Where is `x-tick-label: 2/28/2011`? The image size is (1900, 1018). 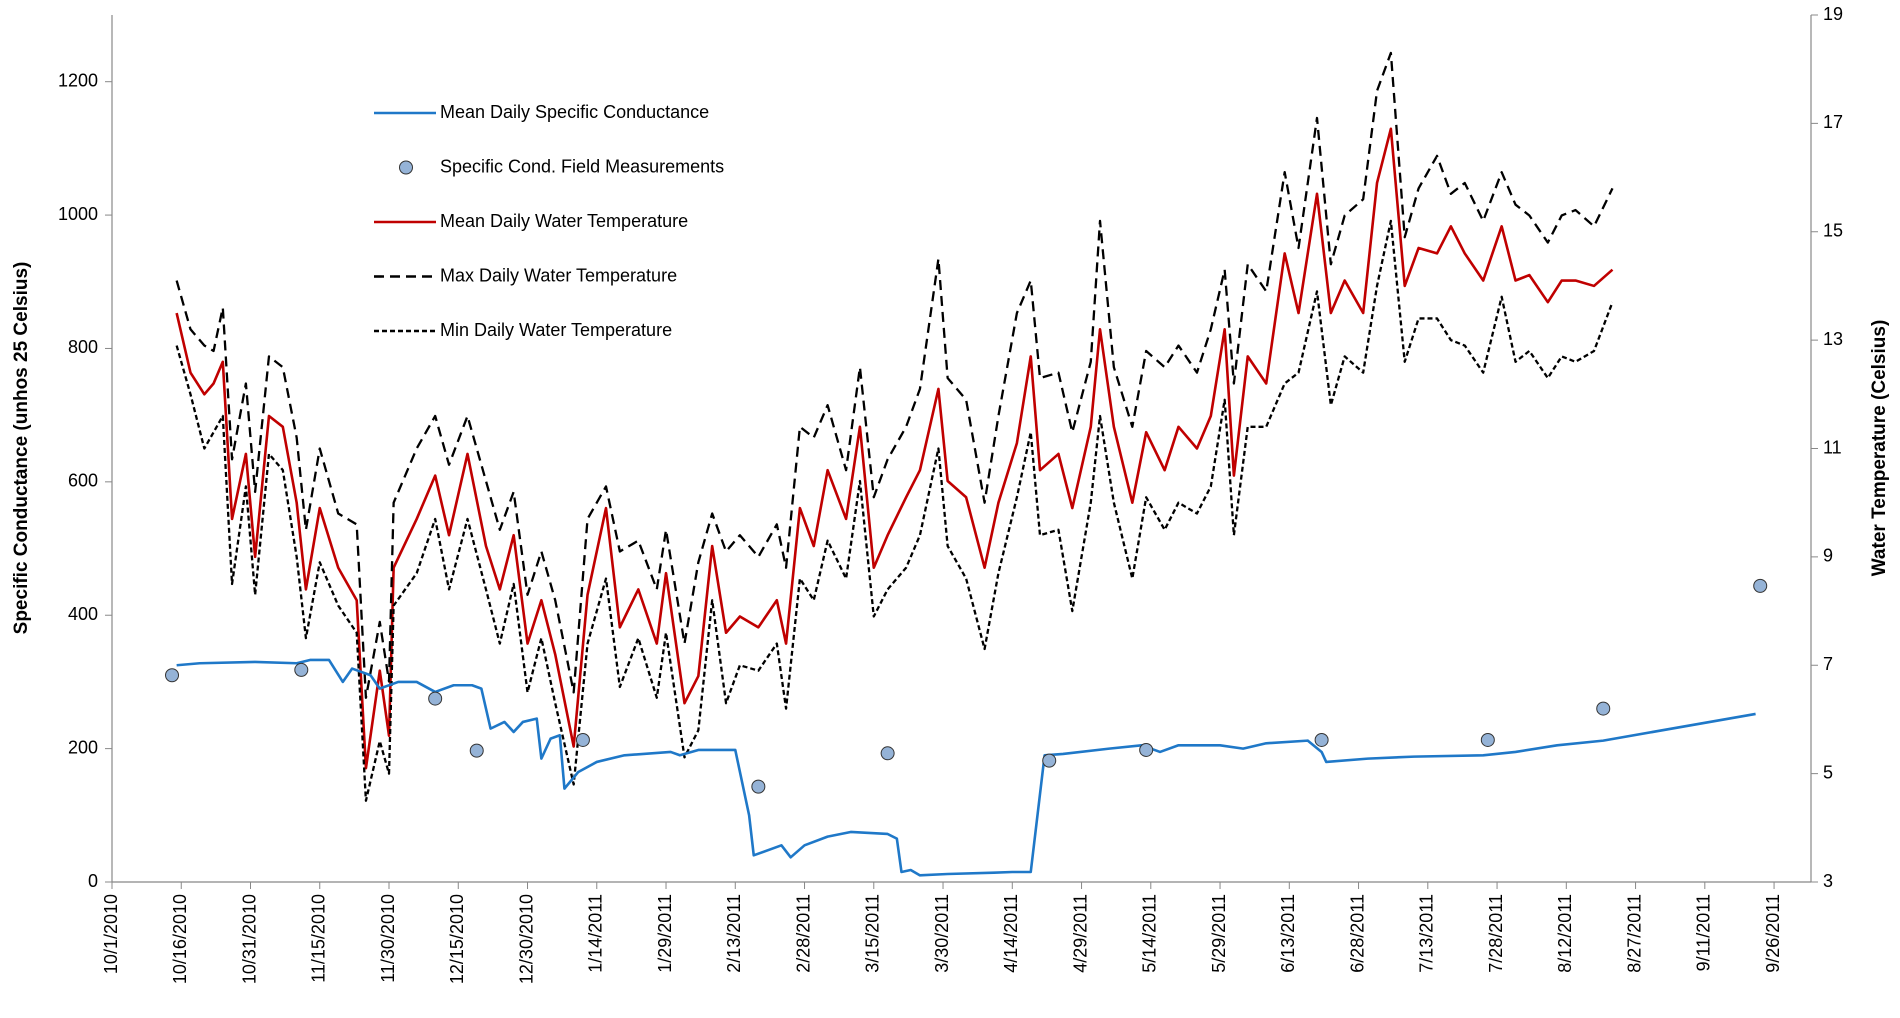
x-tick-label: 2/28/2011 is located at coordinates (803, 933).